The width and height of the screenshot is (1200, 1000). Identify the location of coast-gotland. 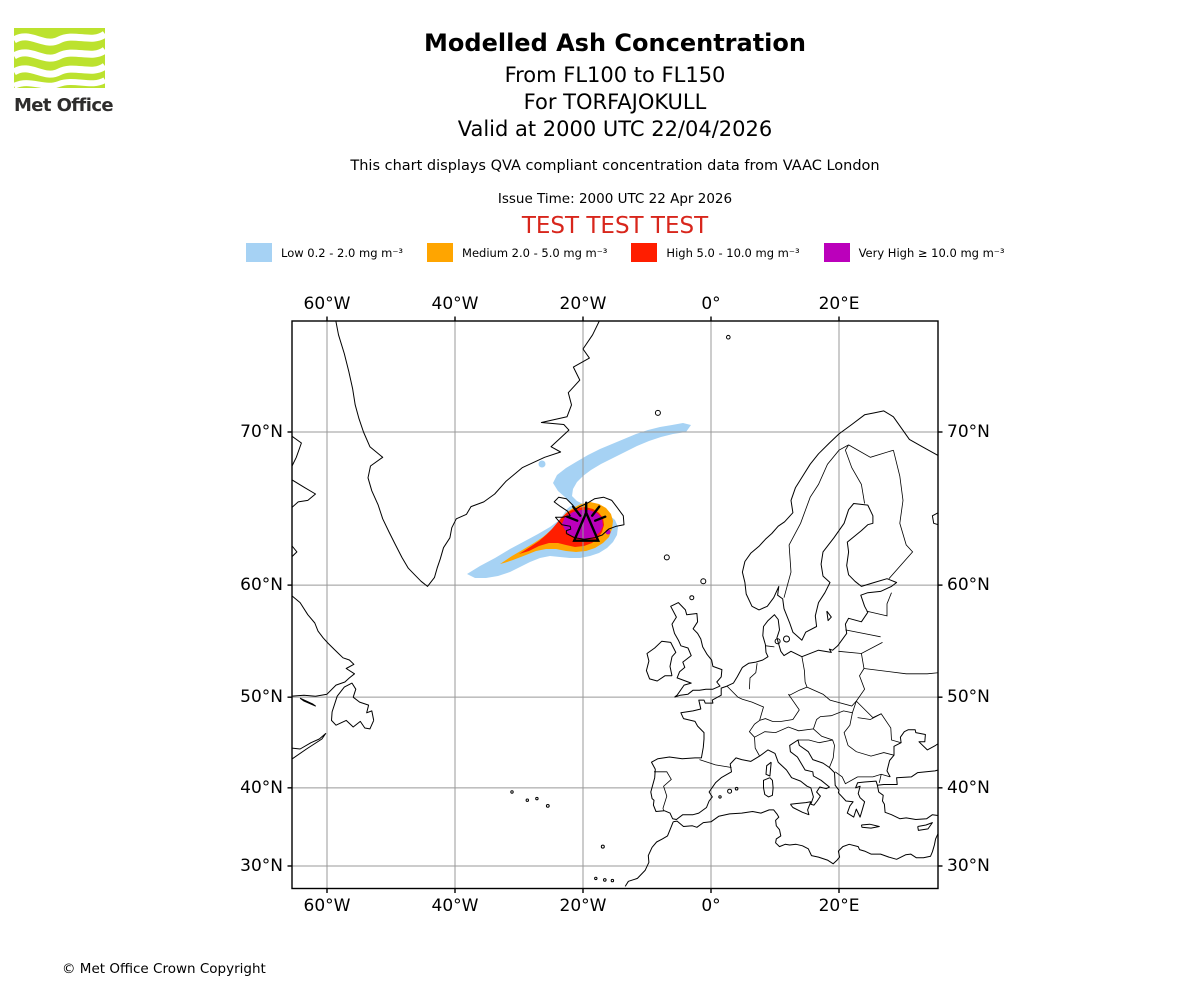
(829, 616).